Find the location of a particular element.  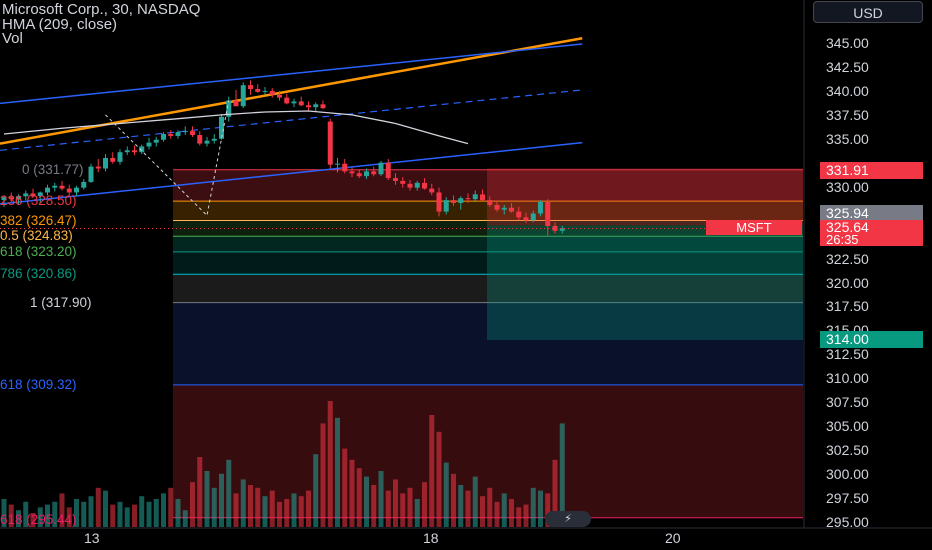

fib-level-label: 1 (317.90) is located at coordinates (61, 302).